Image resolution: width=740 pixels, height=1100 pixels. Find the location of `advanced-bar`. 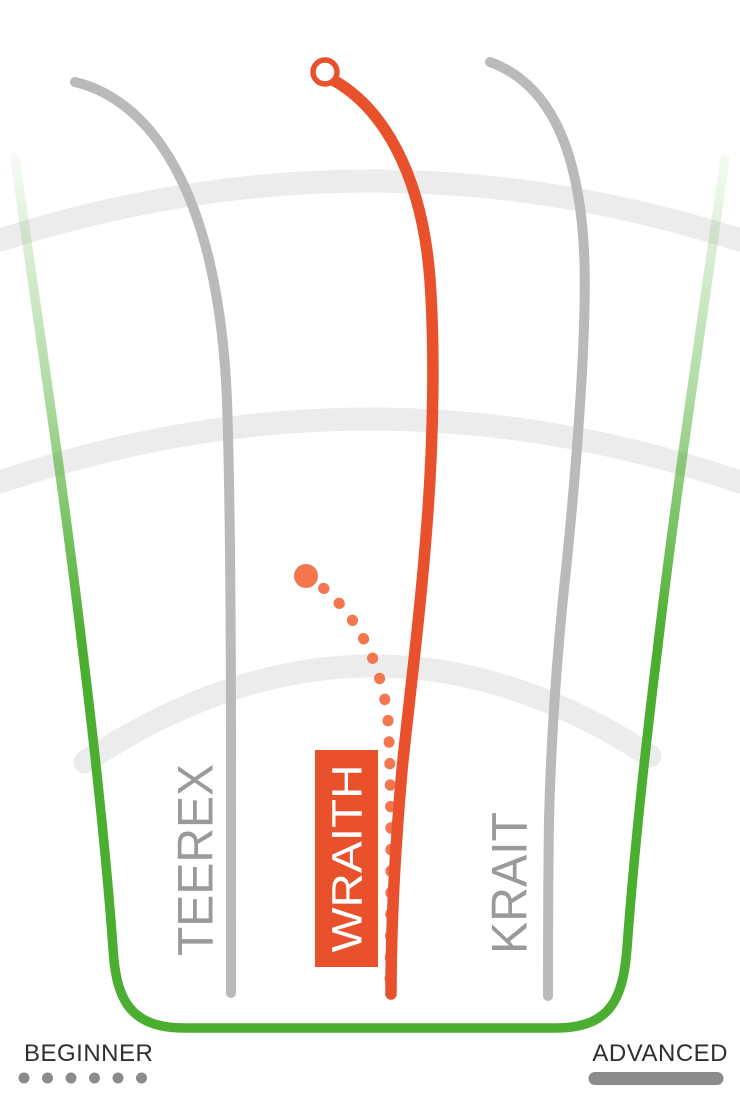

advanced-bar is located at coordinates (656, 1078).